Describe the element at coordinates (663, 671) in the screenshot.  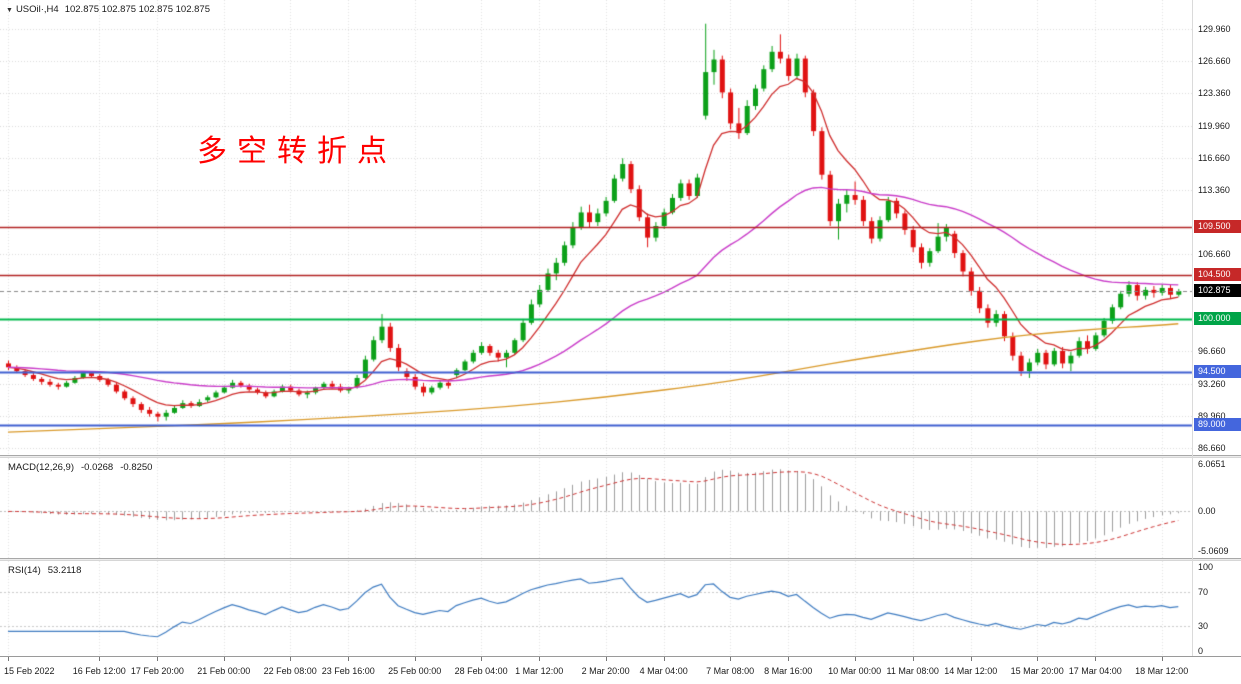
I see `time-axis-label: 4 Mar 04:00` at that location.